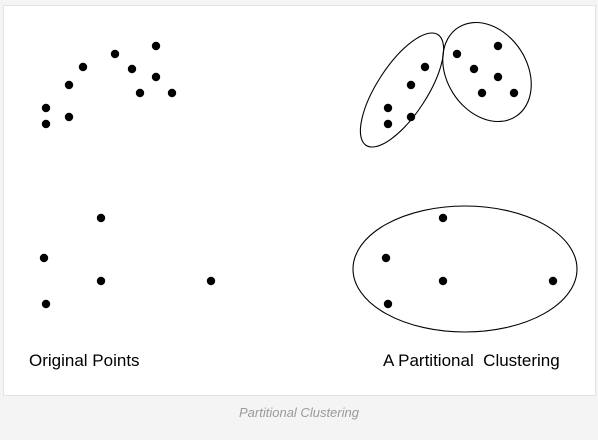 The image size is (598, 440). What do you see at coordinates (471, 360) in the screenshot?
I see `right-panel-title: A Partitional Clustering` at bounding box center [471, 360].